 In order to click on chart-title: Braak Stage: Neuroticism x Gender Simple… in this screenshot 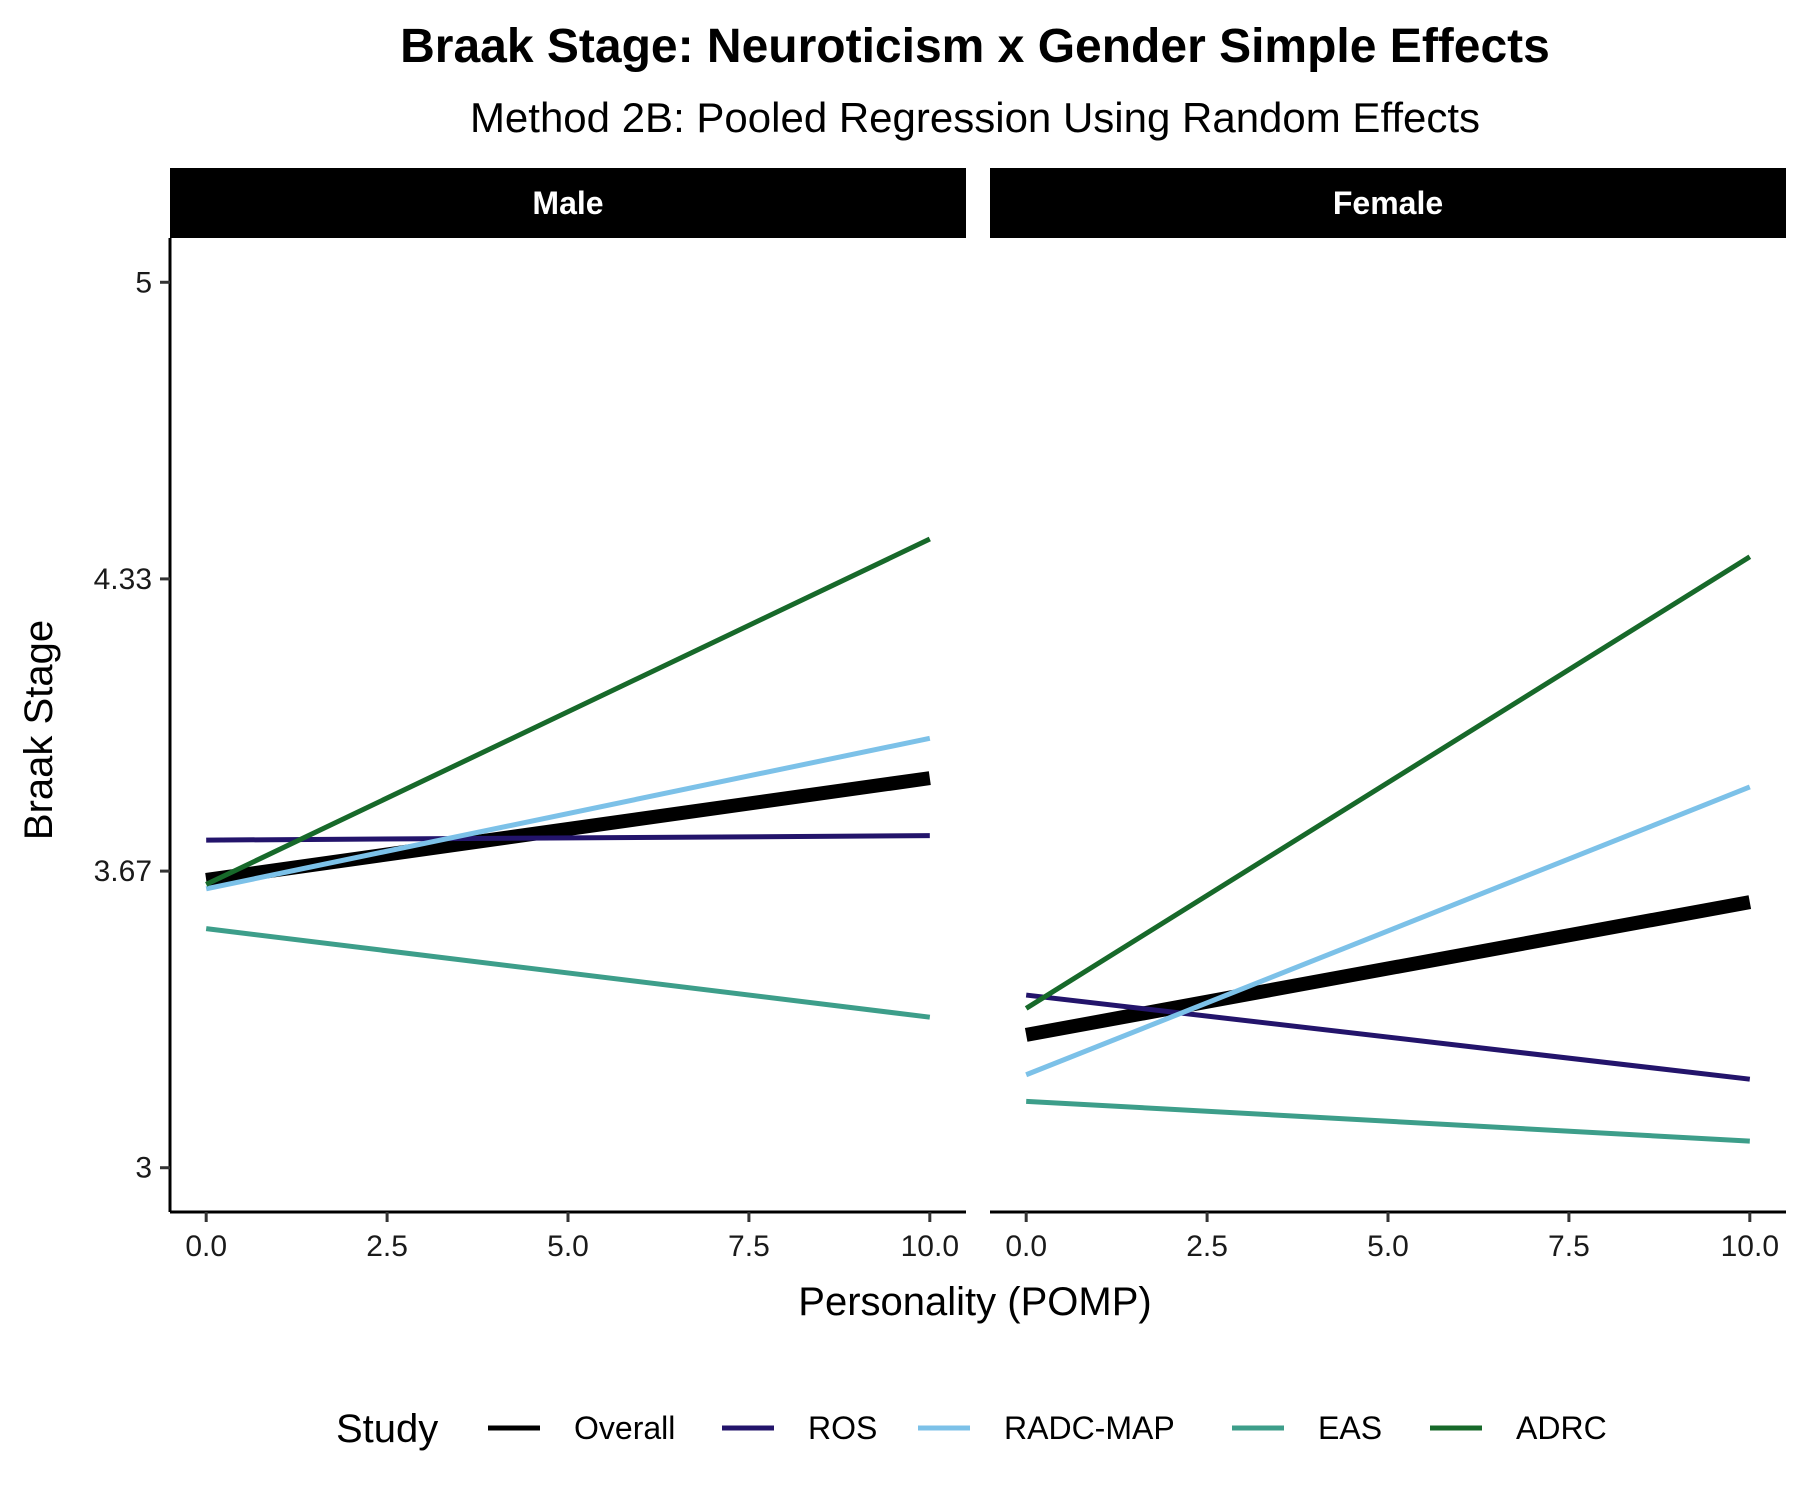, I will do `click(975, 46)`.